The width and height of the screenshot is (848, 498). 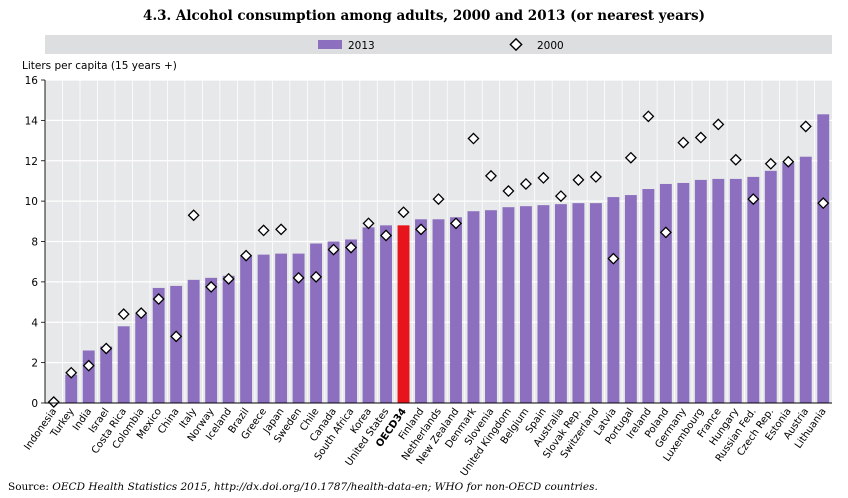 I want to click on y-tick-label: 10, so click(x=31, y=202).